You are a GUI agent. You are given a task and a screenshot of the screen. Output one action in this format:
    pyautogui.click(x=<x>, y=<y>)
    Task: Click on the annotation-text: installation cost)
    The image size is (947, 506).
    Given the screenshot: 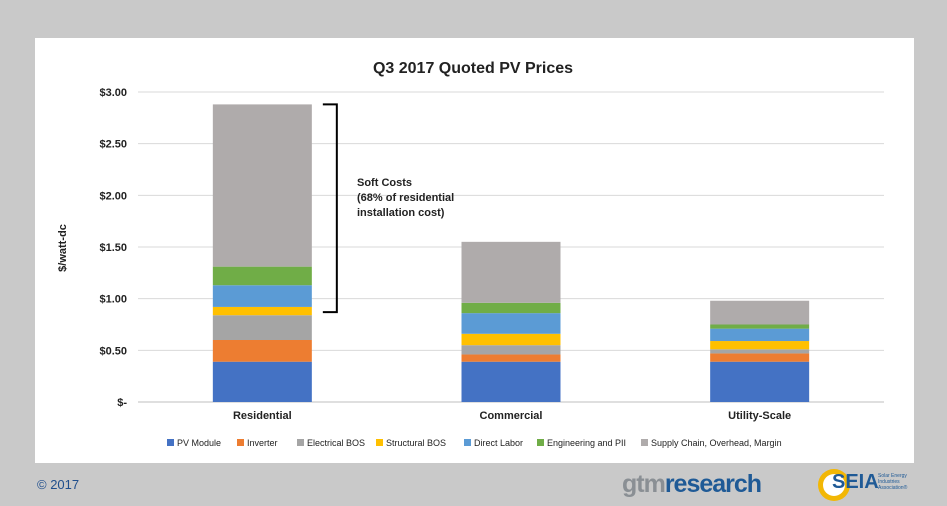 What is the action you would take?
    pyautogui.click(x=401, y=213)
    